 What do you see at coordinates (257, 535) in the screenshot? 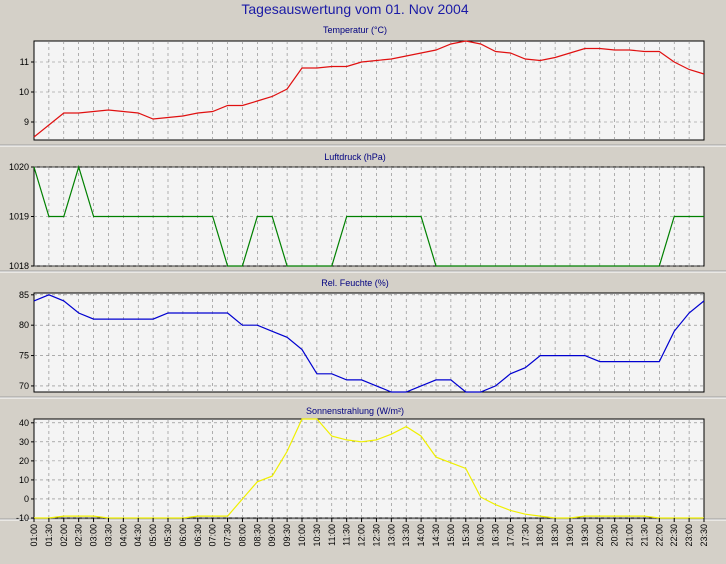
I see `x-tick-label: 08:30` at bounding box center [257, 535].